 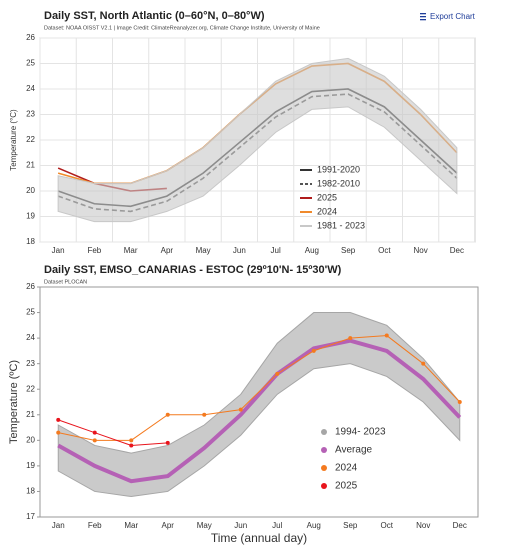 I want to click on x-axis-label: Time (annual day), so click(x=259, y=538).